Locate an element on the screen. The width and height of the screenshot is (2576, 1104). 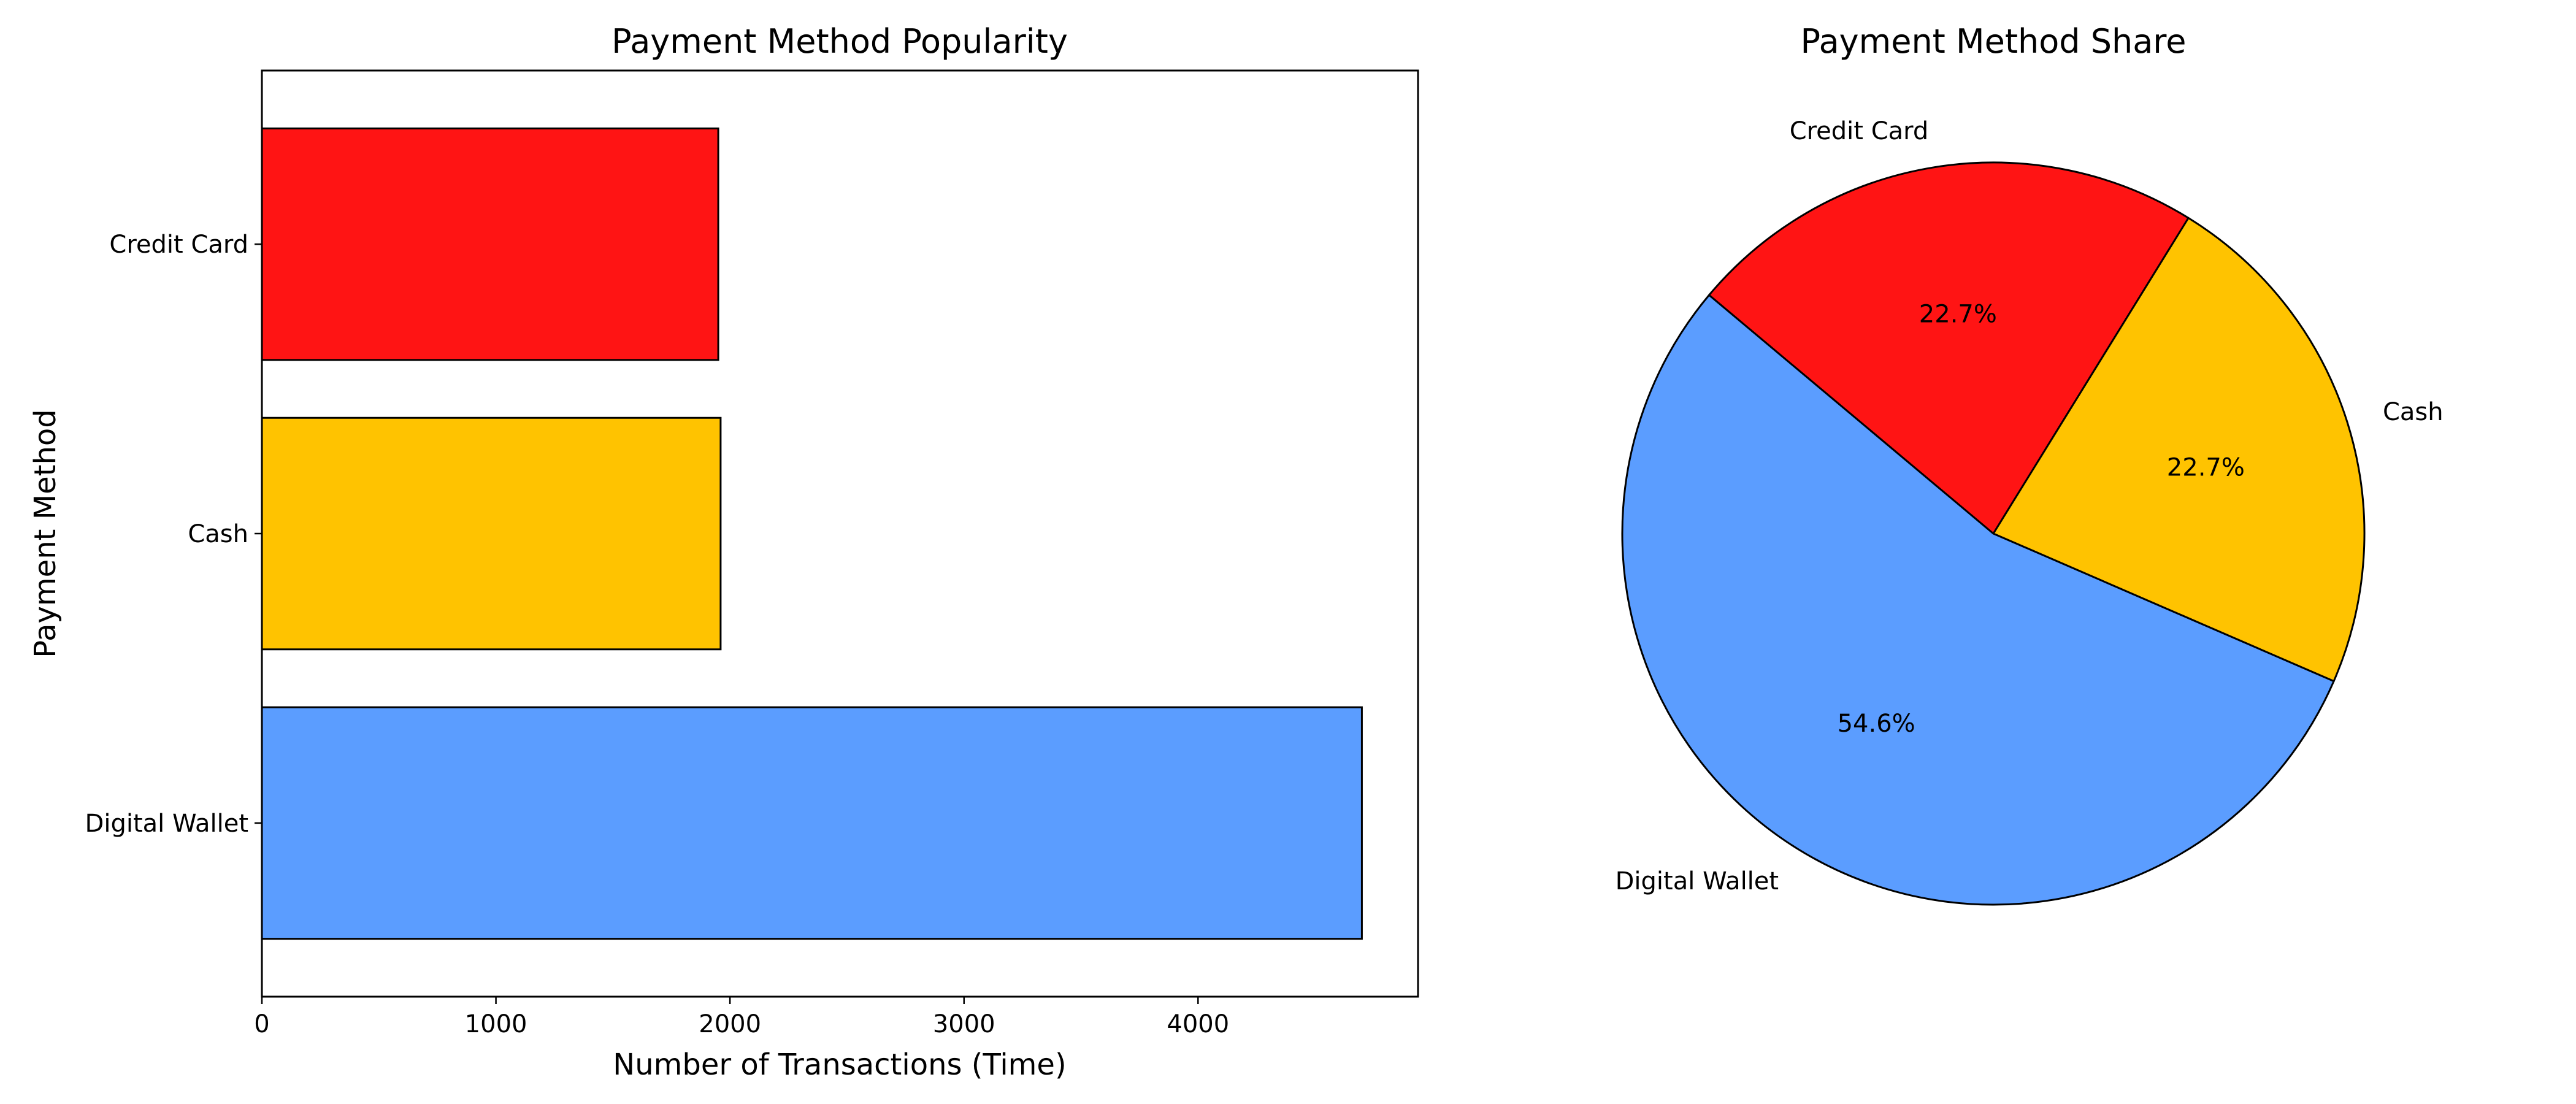
pie-slice-credit-card is located at coordinates (1949, 348).